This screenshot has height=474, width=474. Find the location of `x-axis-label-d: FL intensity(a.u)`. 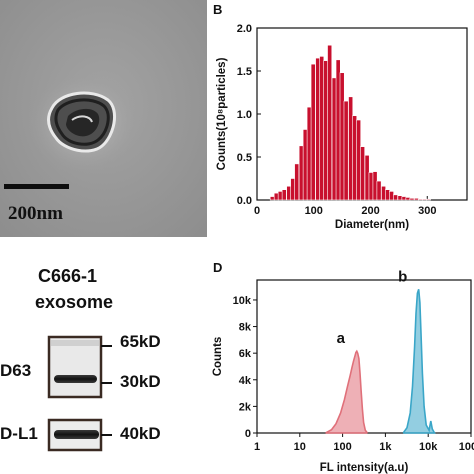

x-axis-label-d: FL intensity(a.u) is located at coordinates (364, 468).